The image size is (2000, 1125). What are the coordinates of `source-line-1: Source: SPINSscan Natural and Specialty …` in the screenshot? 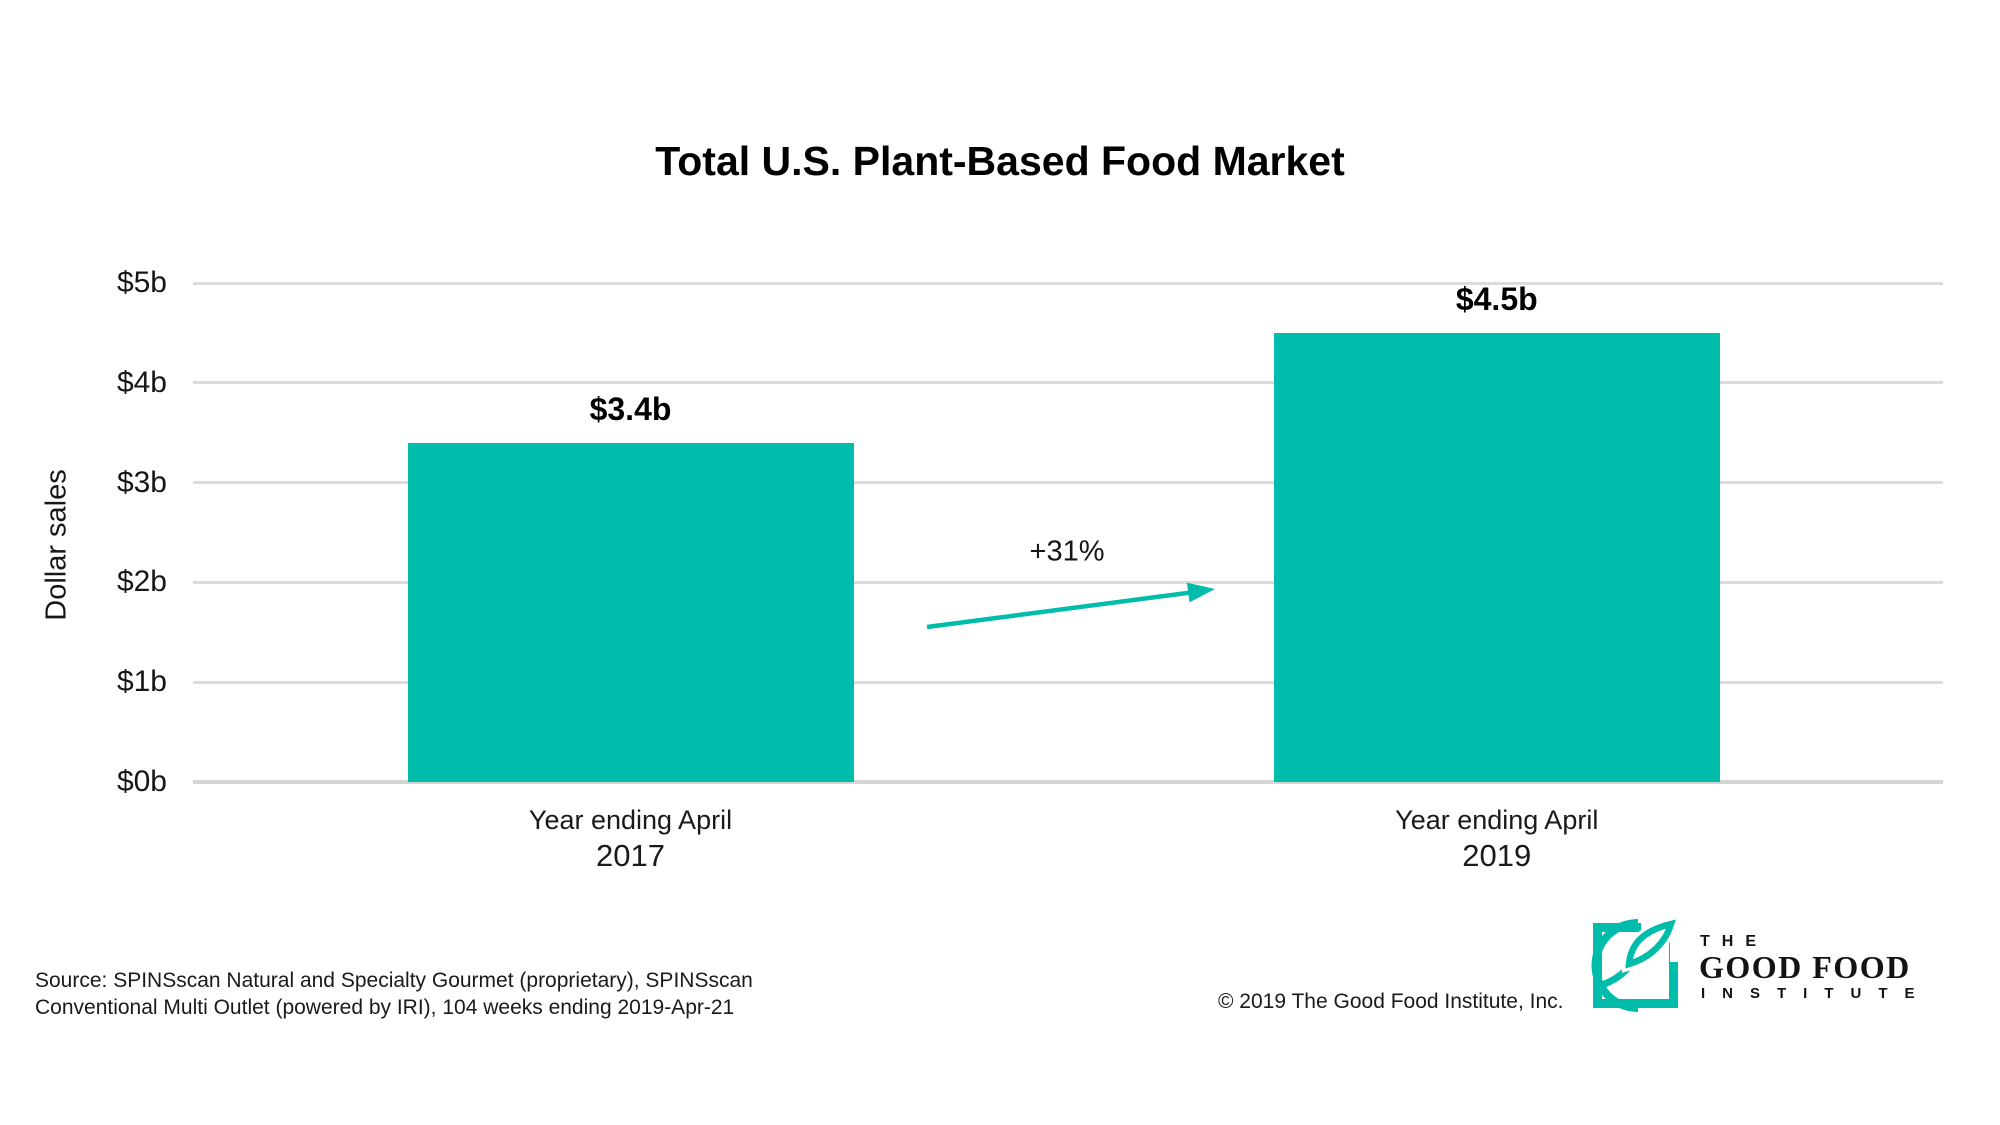 It's located at (394, 980).